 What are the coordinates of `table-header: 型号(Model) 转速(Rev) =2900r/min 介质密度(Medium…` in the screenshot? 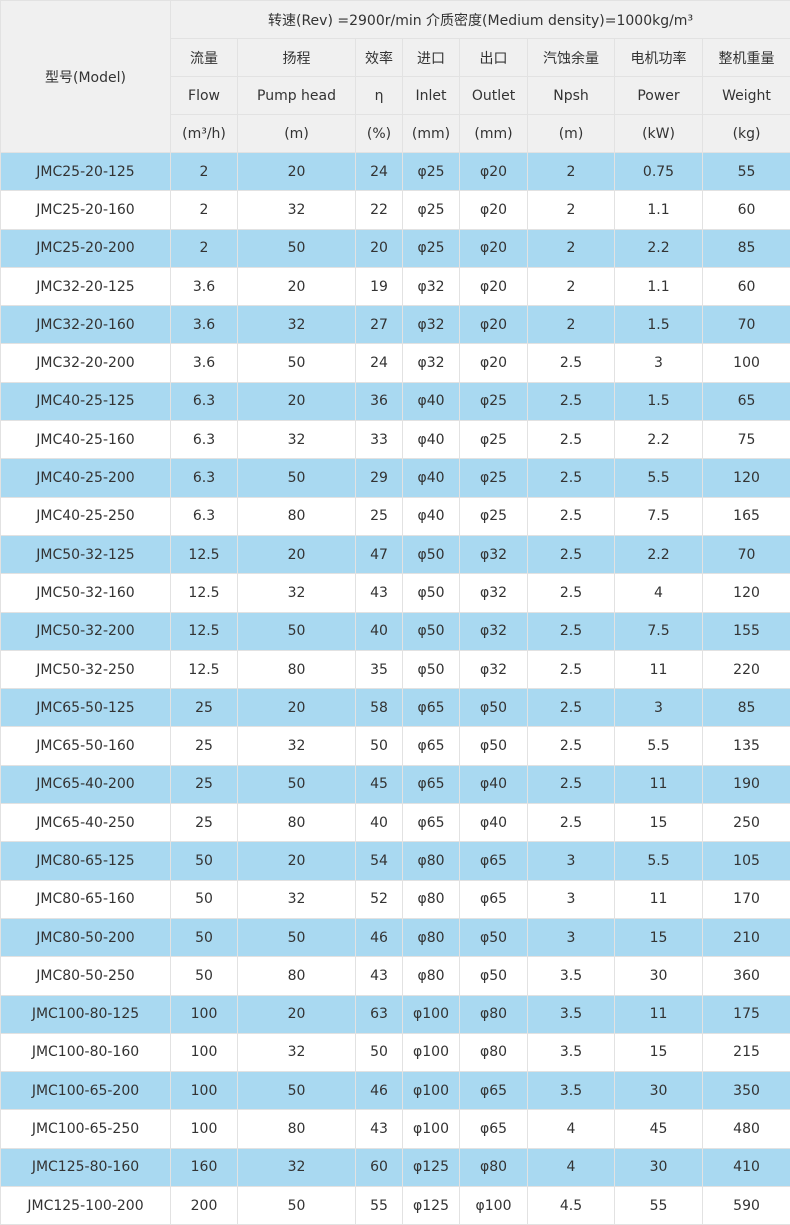 It's located at (395, 76).